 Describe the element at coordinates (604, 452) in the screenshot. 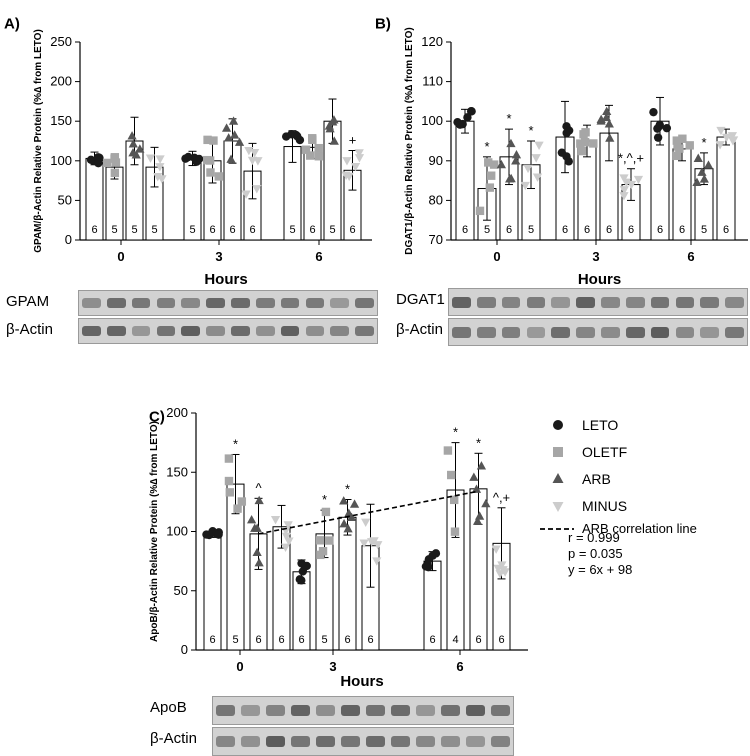

I see `legend-label: OLETF` at that location.